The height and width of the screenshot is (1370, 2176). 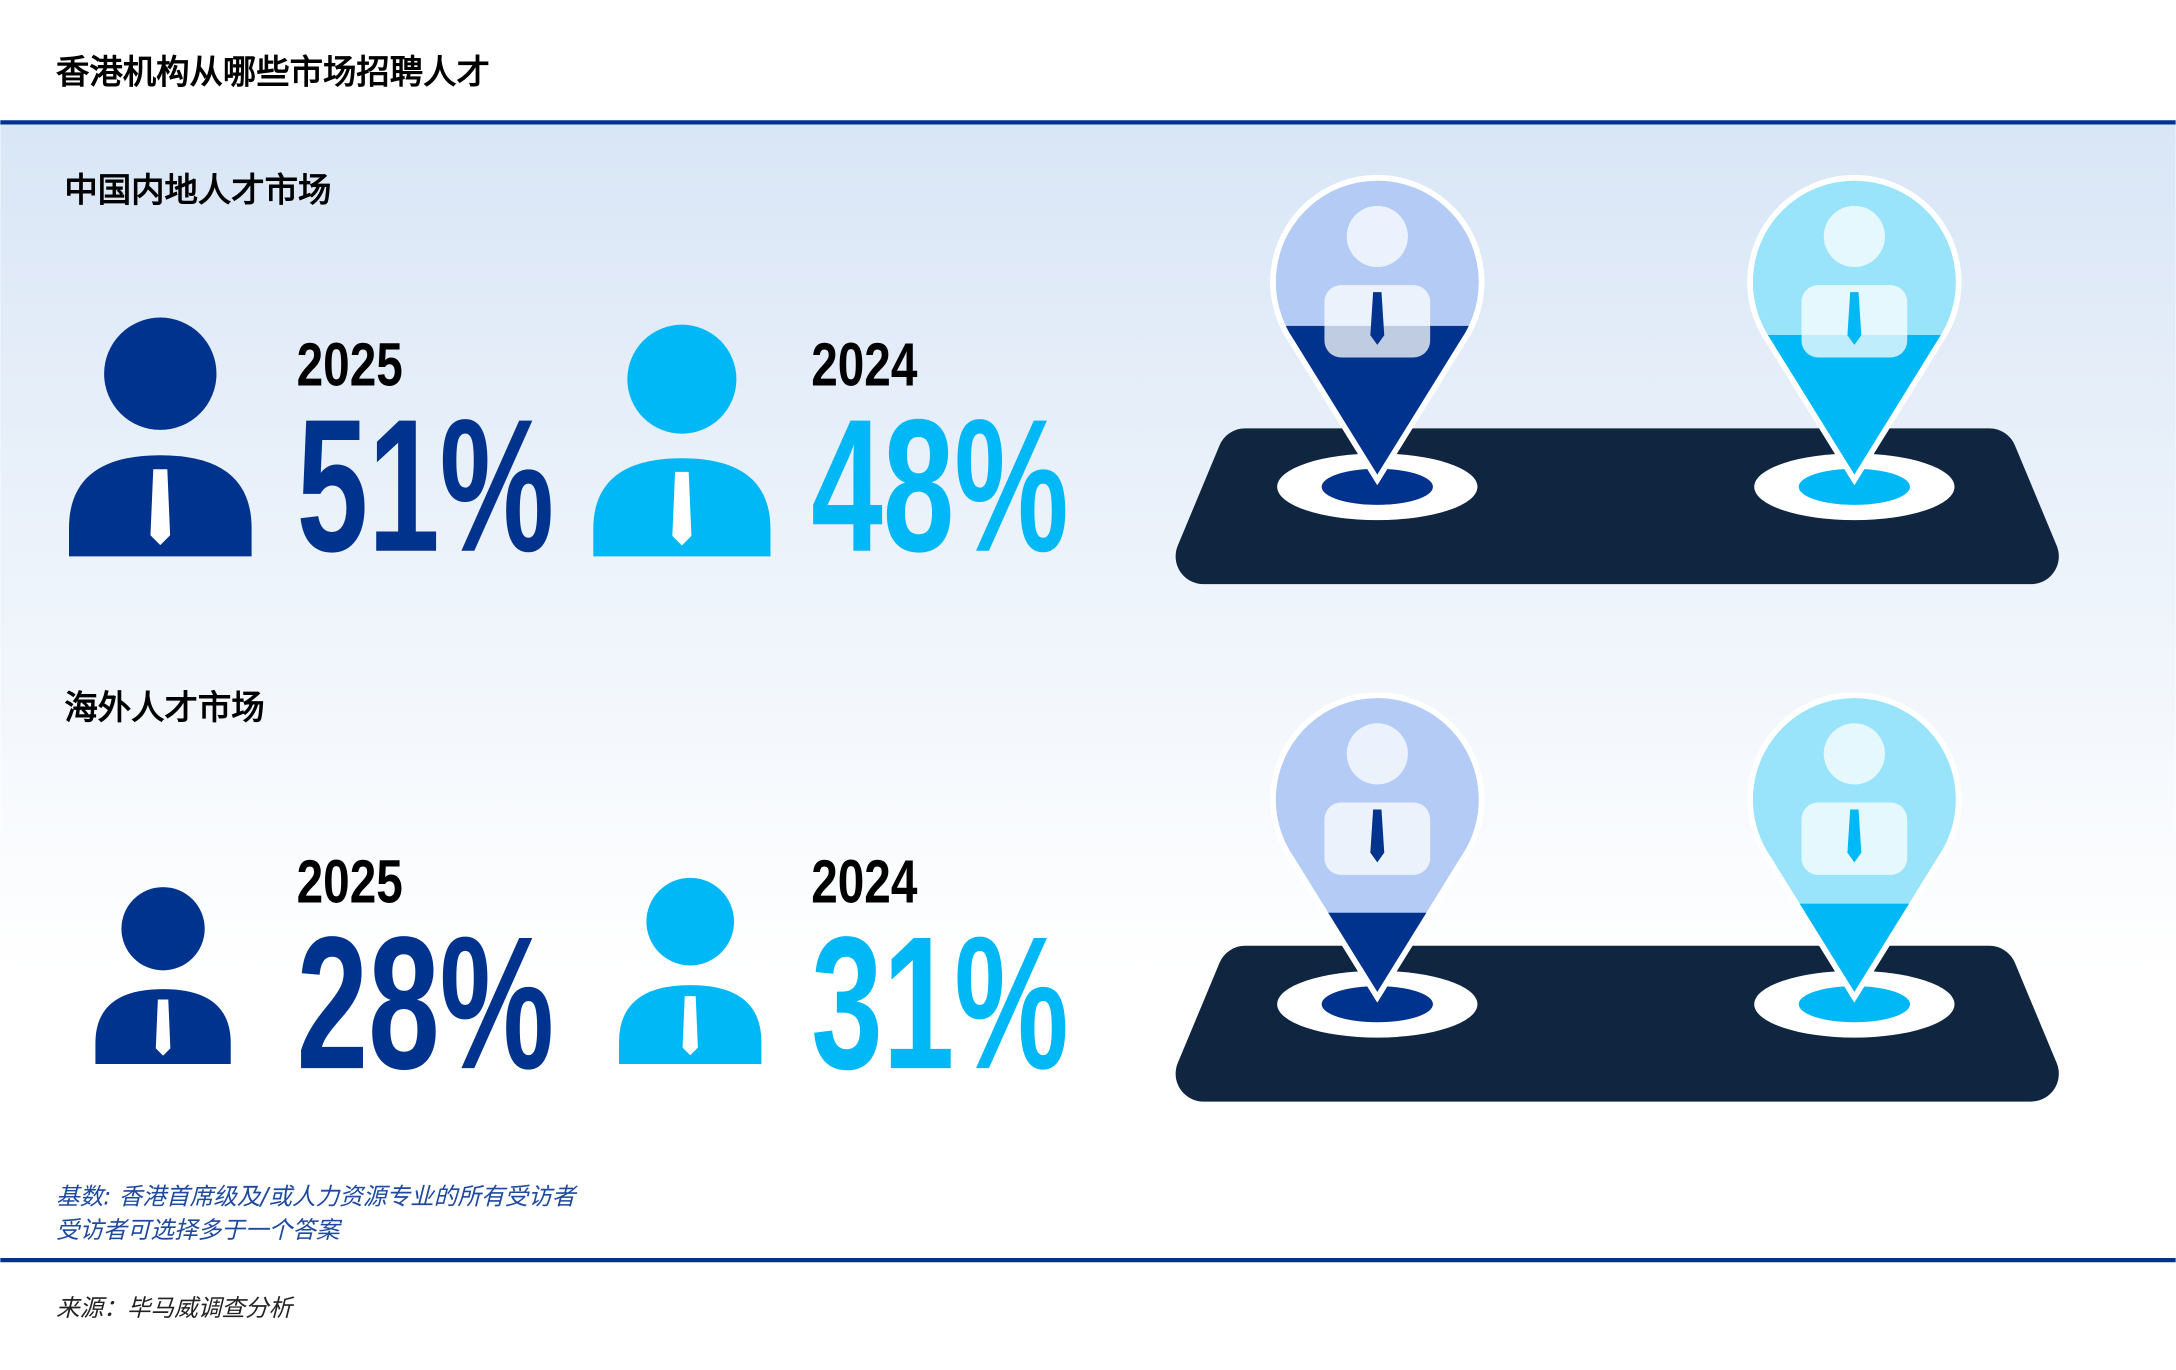 I want to click on value-label: 51%, so click(x=425, y=486).